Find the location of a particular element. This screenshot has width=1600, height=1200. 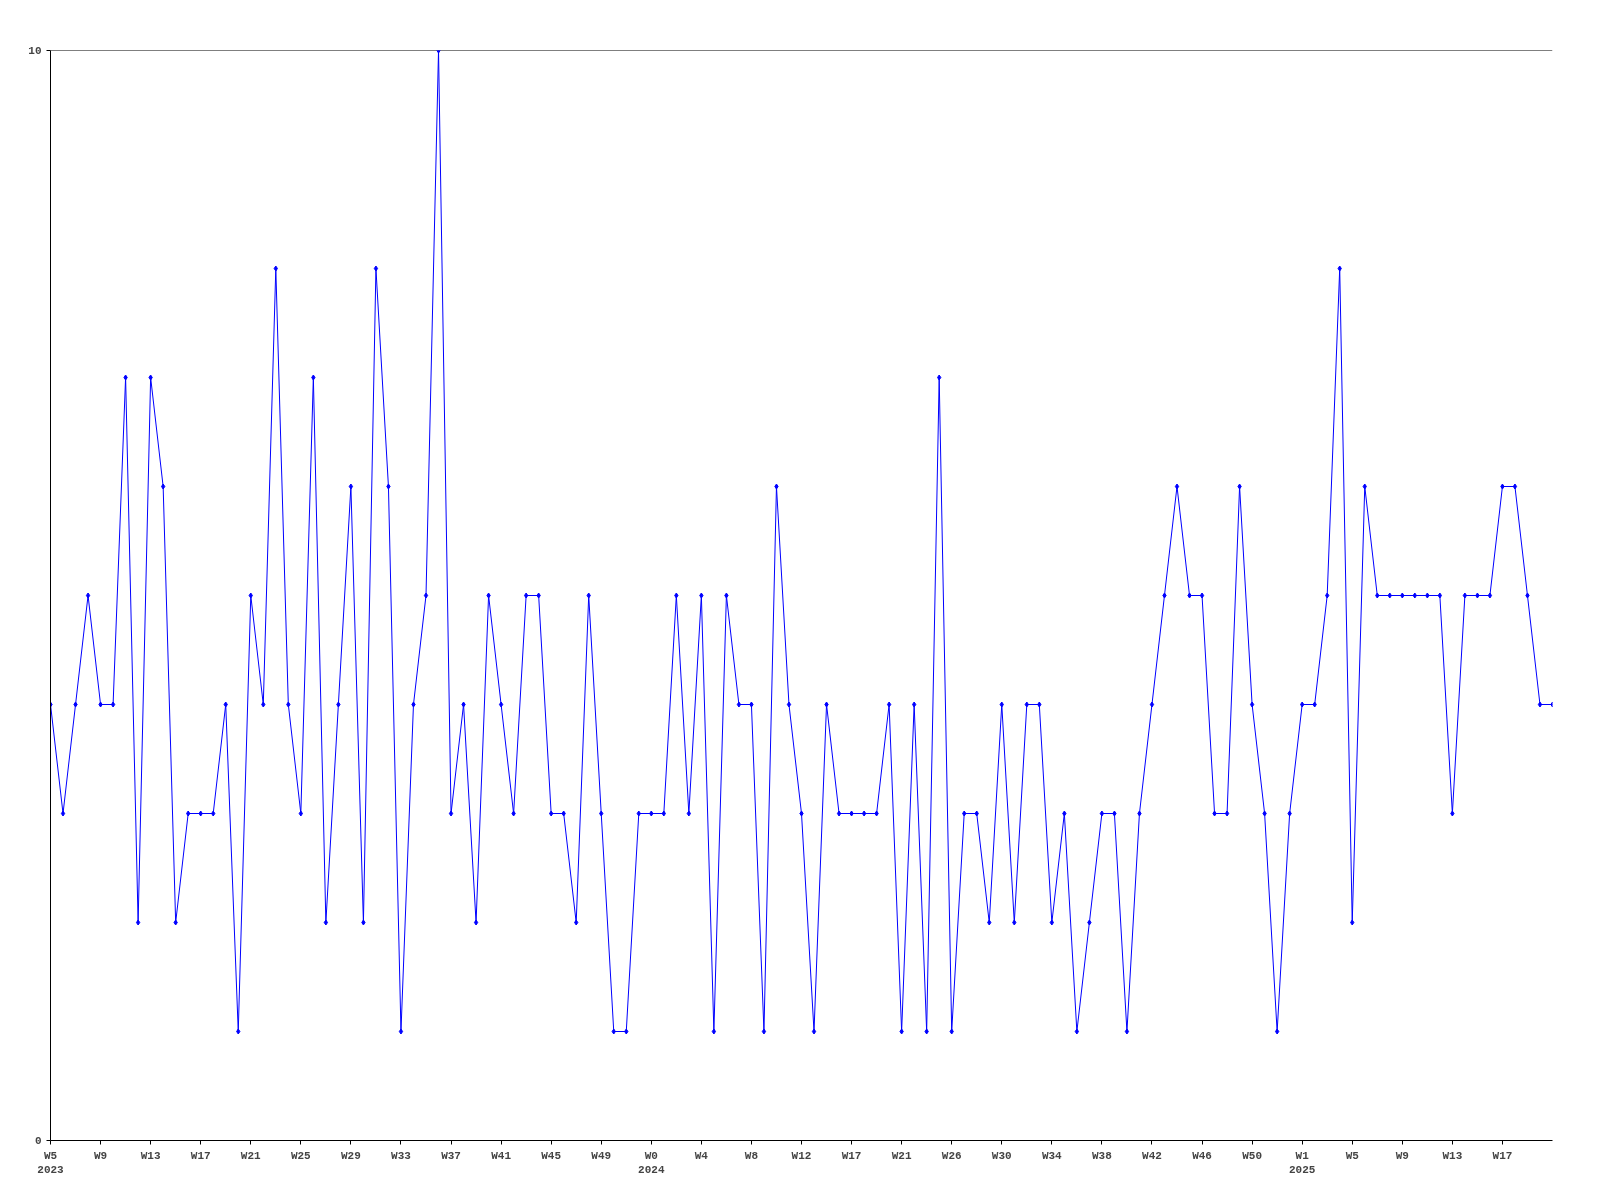

x-tick-label: W33 is located at coordinates (401, 1155).